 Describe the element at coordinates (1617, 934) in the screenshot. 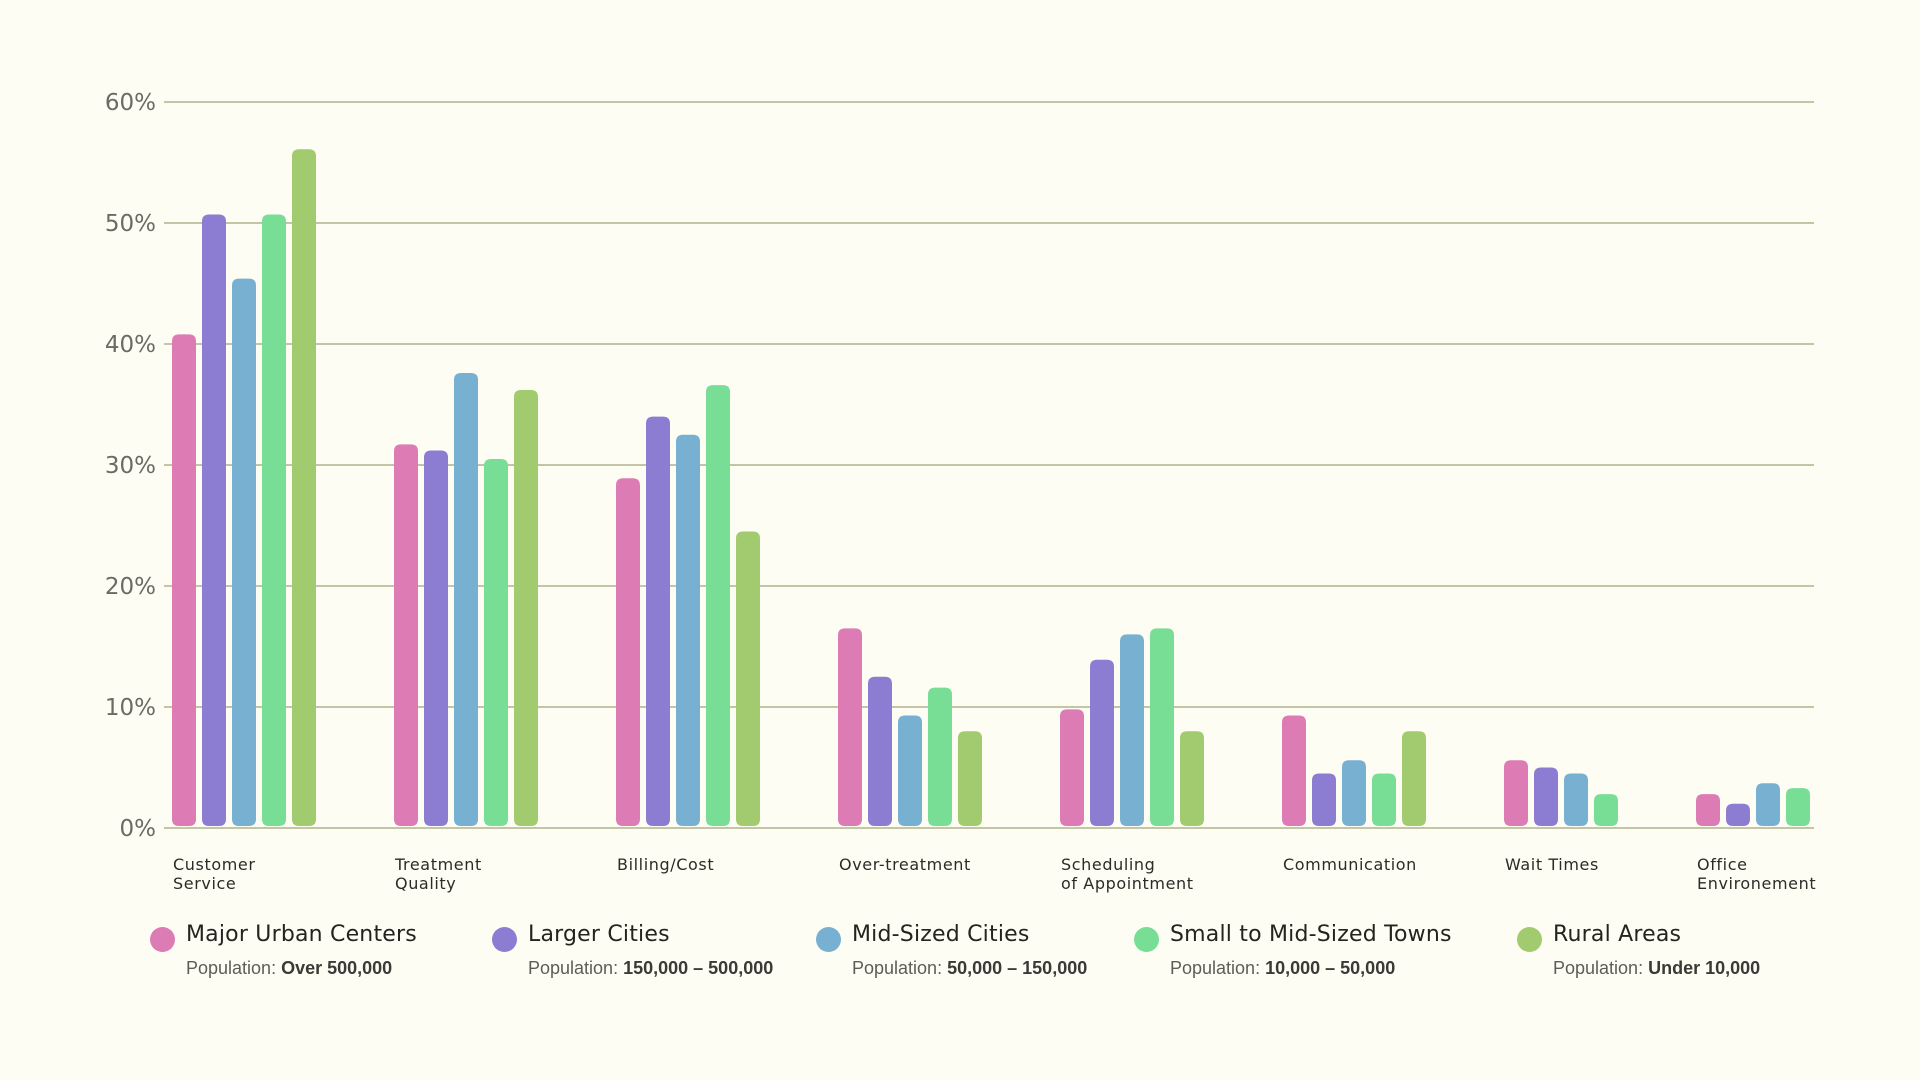

I see `legend-title: Rural Areas` at that location.